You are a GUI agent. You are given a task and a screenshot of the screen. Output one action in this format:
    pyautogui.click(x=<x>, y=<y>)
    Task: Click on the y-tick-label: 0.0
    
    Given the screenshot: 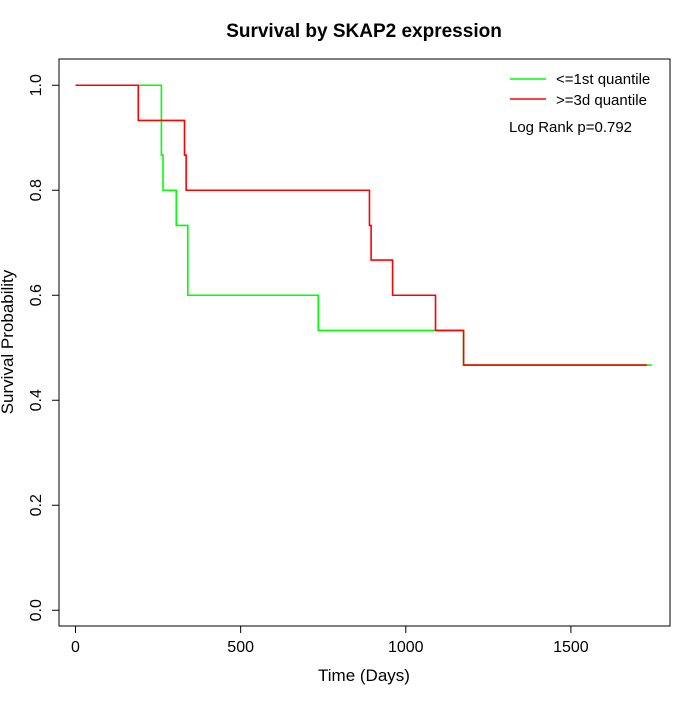 What is the action you would take?
    pyautogui.click(x=36, y=610)
    